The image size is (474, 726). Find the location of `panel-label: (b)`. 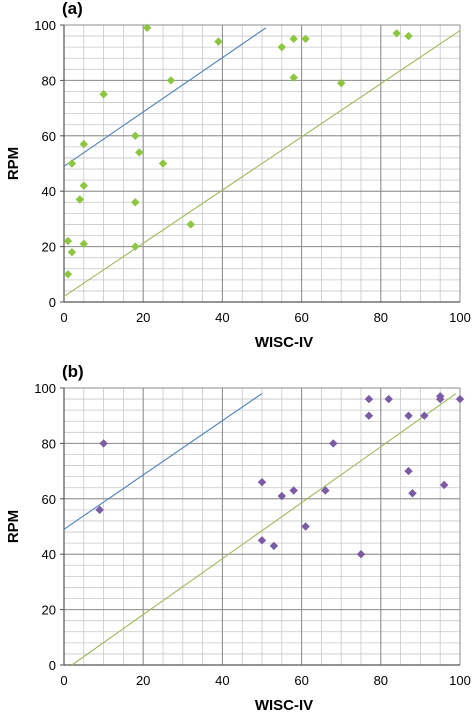

panel-label: (b) is located at coordinates (73, 372).